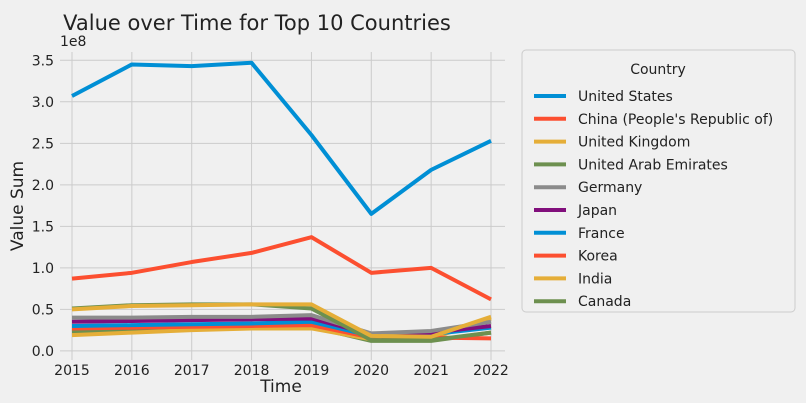 The height and width of the screenshot is (403, 806). What do you see at coordinates (312, 371) in the screenshot?
I see `x-tick-label: 2019` at bounding box center [312, 371].